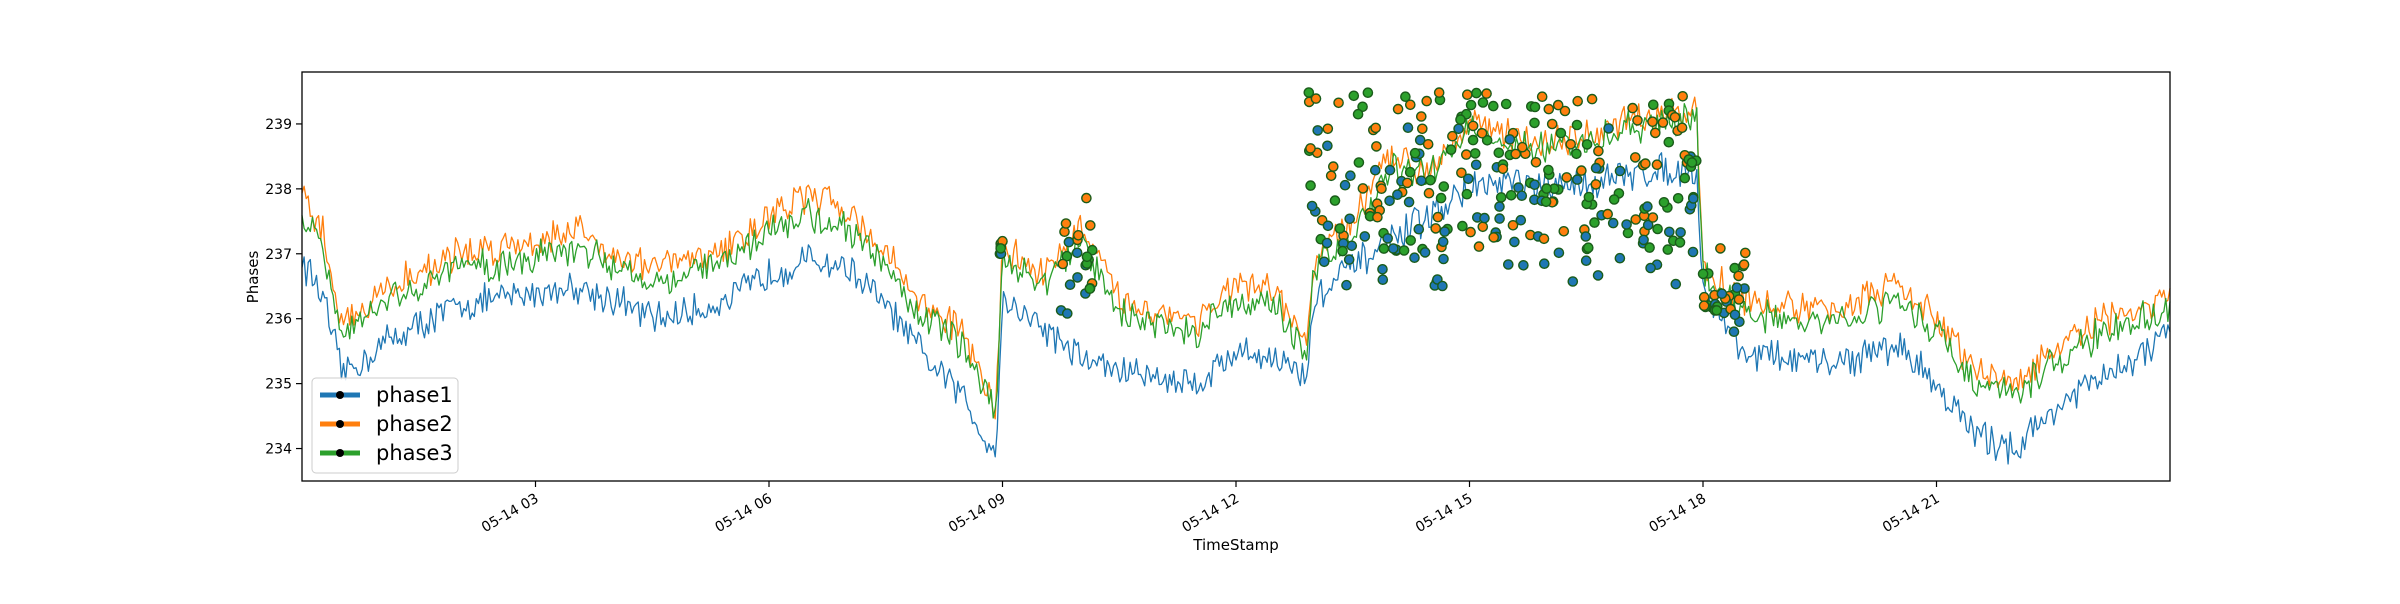 The image size is (2400, 604). I want to click on legend-marker-phase1, so click(340, 395).